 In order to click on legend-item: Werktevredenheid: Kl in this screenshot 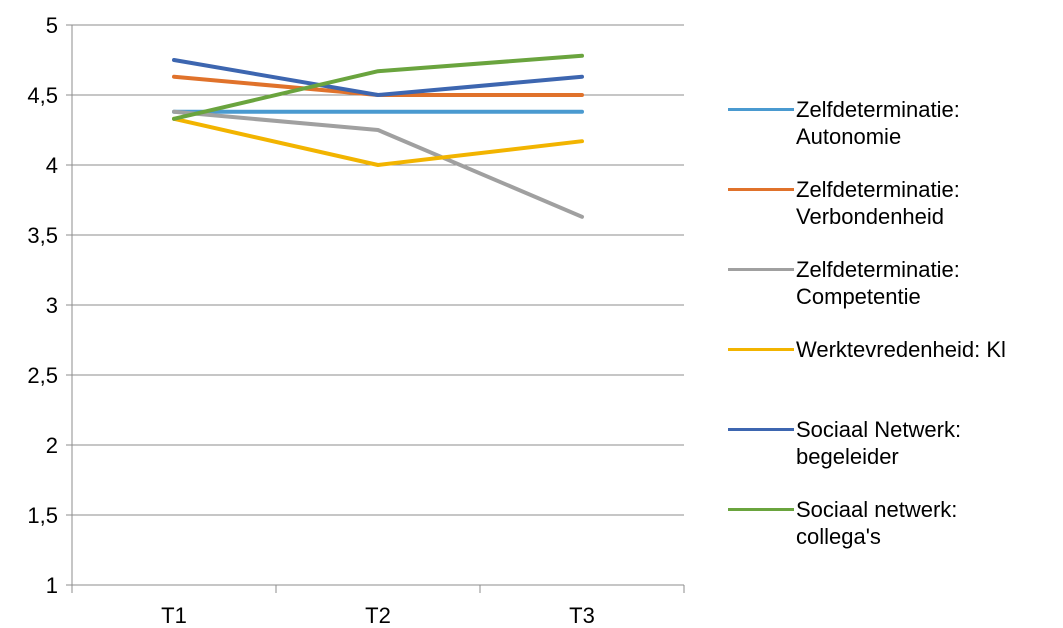, I will do `click(867, 349)`.